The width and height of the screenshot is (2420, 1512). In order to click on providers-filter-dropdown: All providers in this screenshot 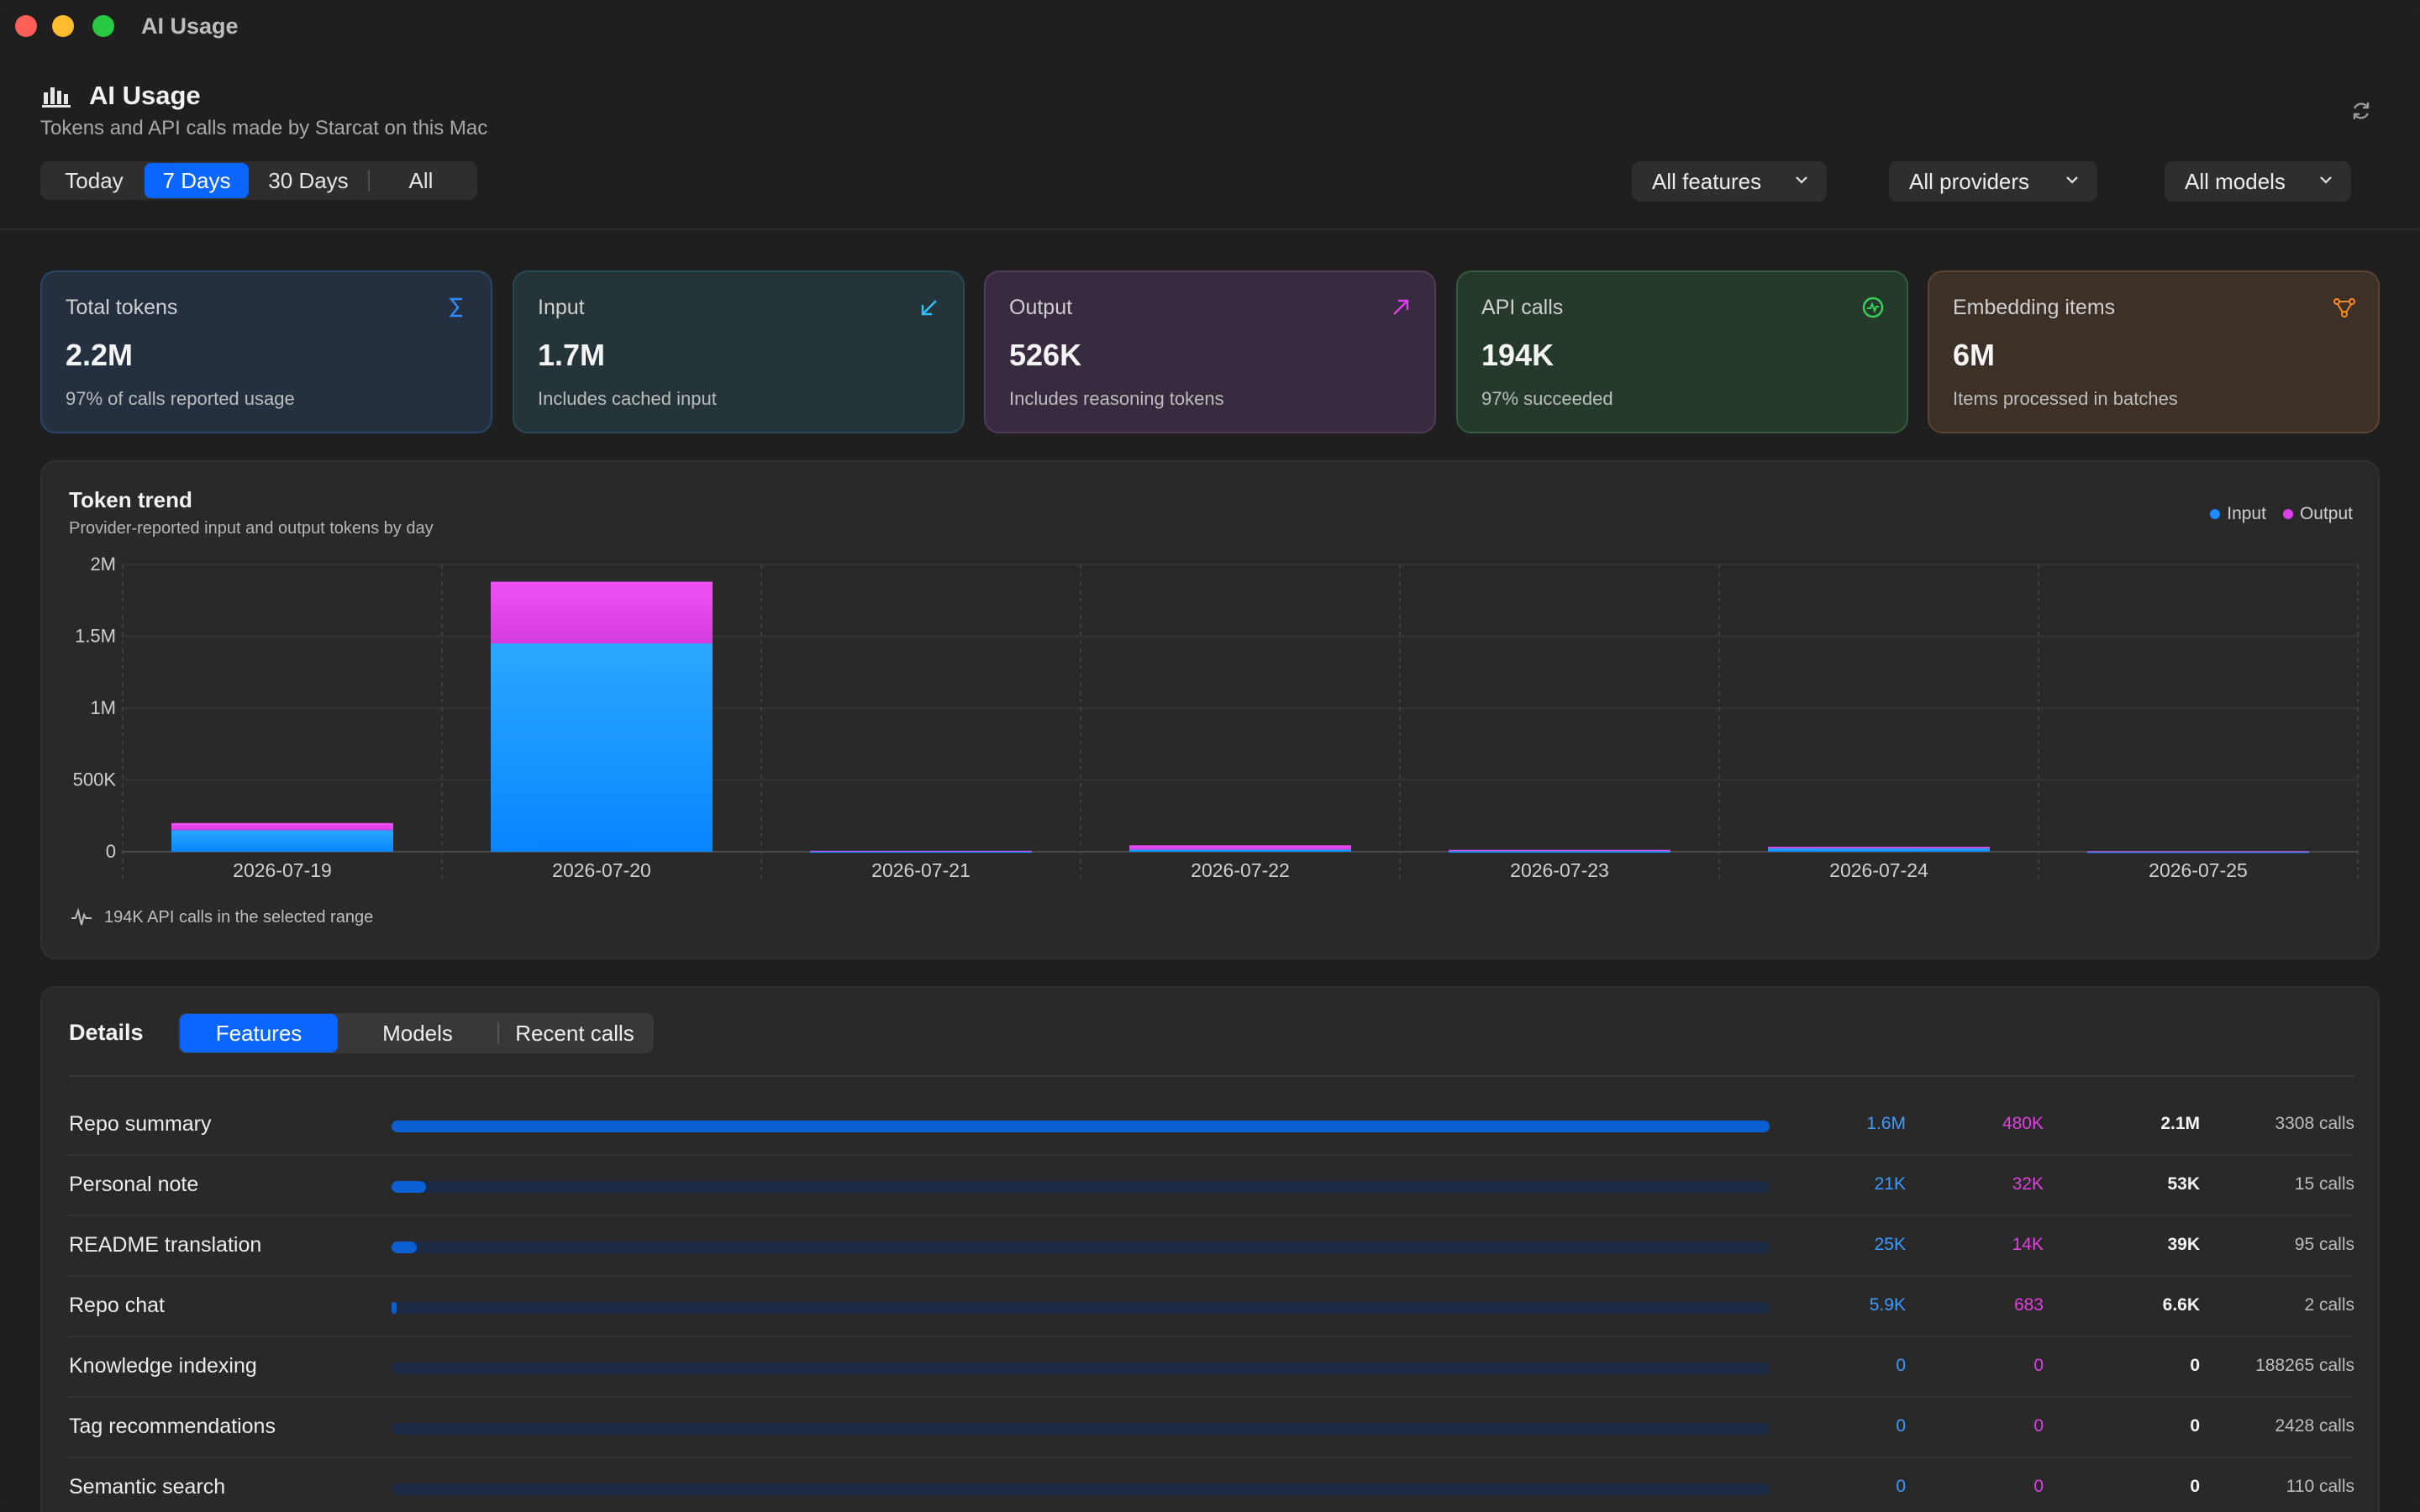, I will do `click(1993, 181)`.